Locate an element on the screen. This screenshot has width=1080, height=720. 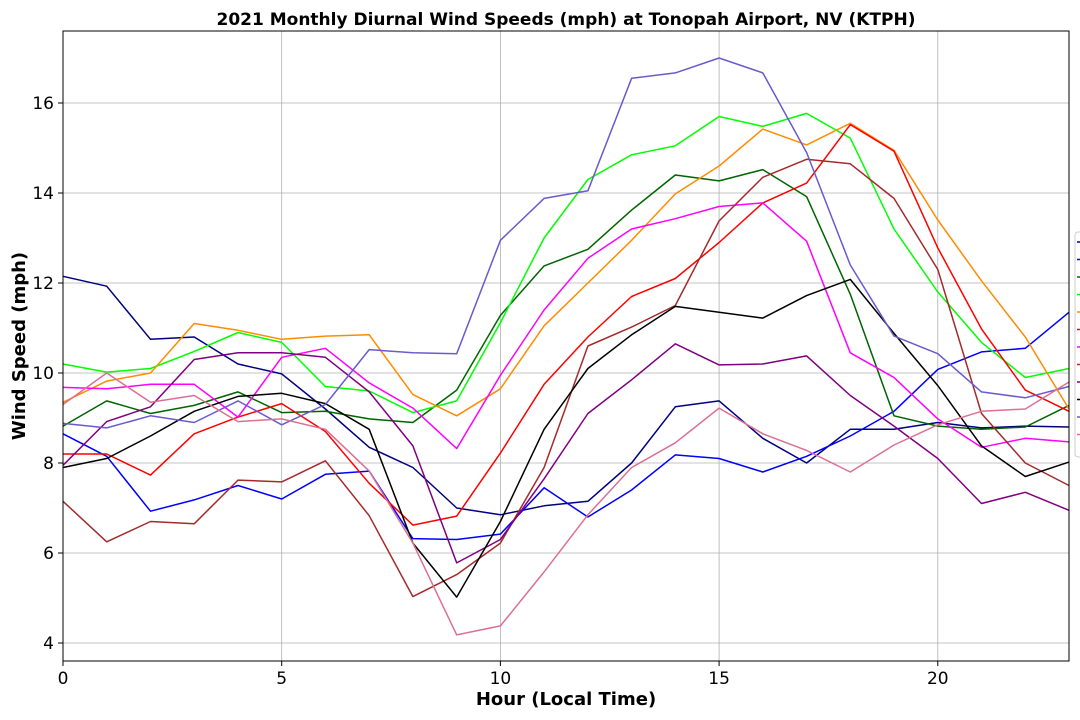
x-tick-label: 15 is located at coordinates (719, 679).